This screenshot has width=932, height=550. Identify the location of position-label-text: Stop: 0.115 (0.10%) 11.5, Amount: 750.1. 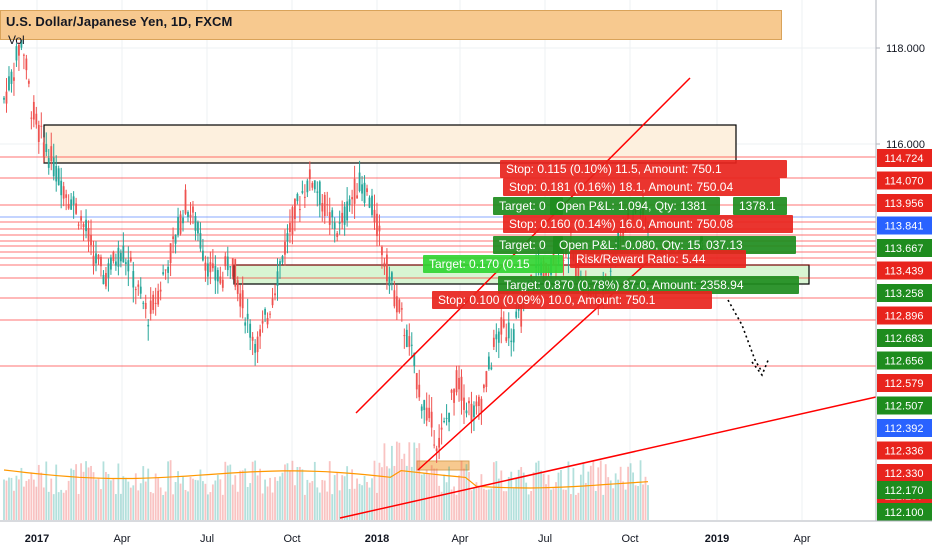
(614, 169).